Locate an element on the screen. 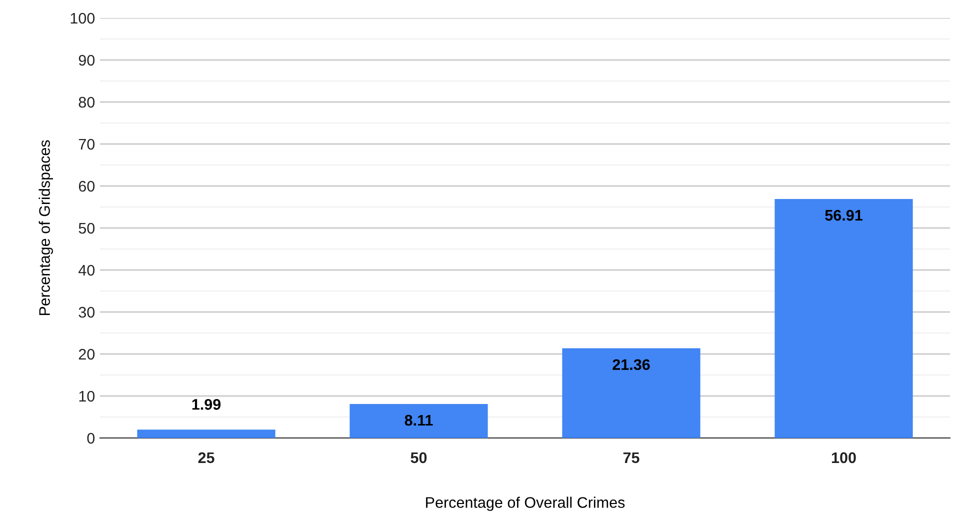 Image resolution: width=953 pixels, height=521 pixels. y-tick-label: 100 is located at coordinates (82, 18).